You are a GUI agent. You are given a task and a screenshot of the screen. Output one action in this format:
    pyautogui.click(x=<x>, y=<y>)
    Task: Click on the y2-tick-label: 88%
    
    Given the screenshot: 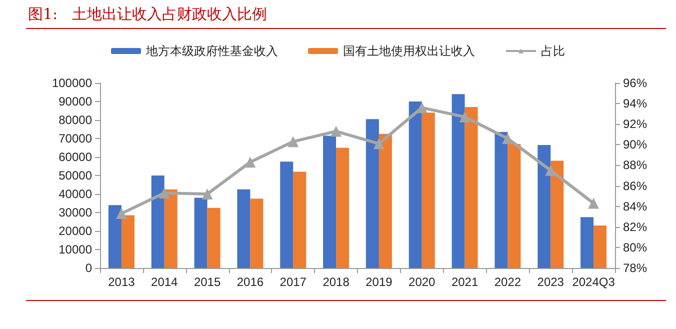 What is the action you would take?
    pyautogui.click(x=635, y=165)
    